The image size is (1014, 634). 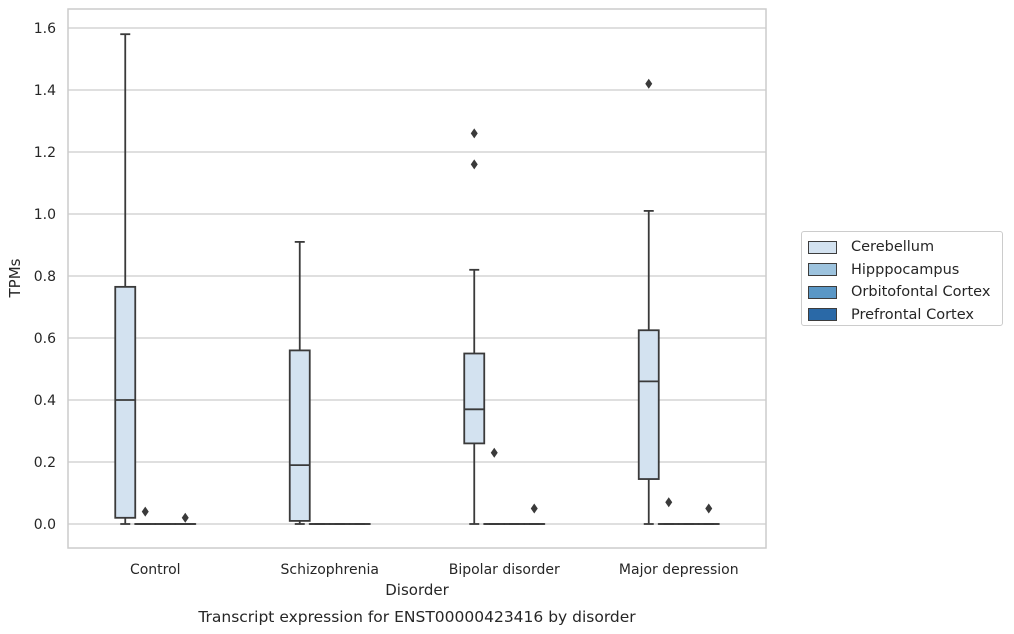 I want to click on legend-item-cerebellum: Cerebellum, so click(x=905, y=247).